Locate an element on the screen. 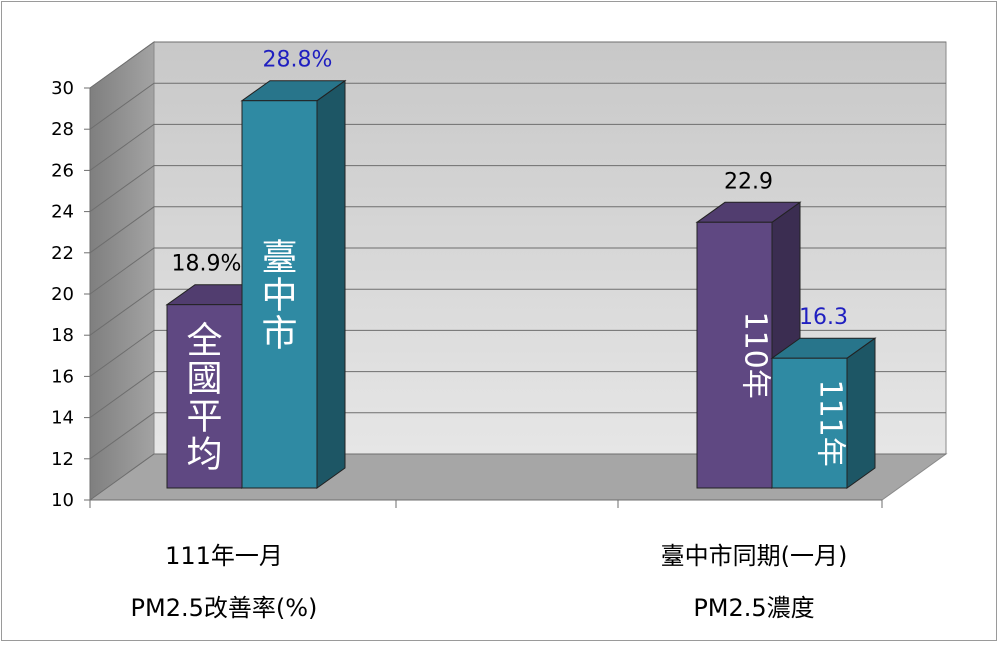 Image resolution: width=1000 pixels, height=646 pixels. bar-inside-label: 臺 is located at coordinates (279, 257).